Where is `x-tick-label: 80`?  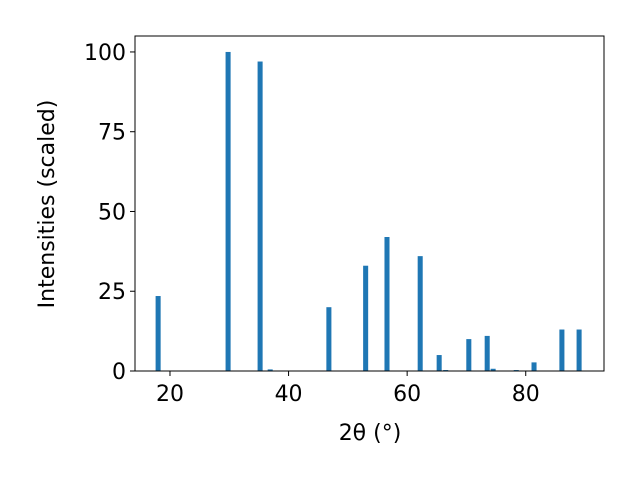 x-tick-label: 80 is located at coordinates (526, 394).